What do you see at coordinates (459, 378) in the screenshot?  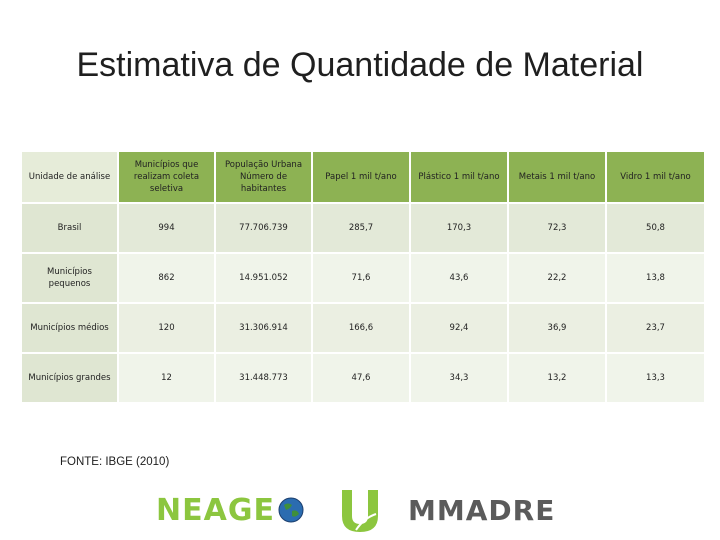 I see `table-cell: 34,3` at bounding box center [459, 378].